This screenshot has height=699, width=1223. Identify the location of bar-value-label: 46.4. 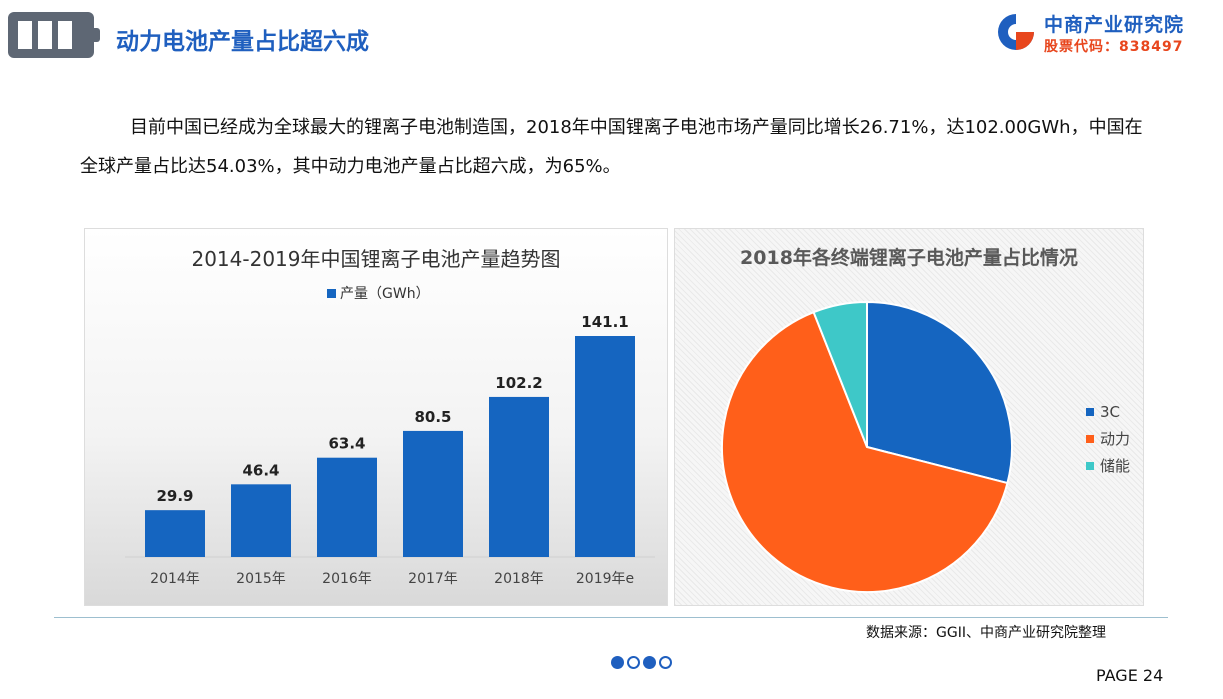
(260, 470).